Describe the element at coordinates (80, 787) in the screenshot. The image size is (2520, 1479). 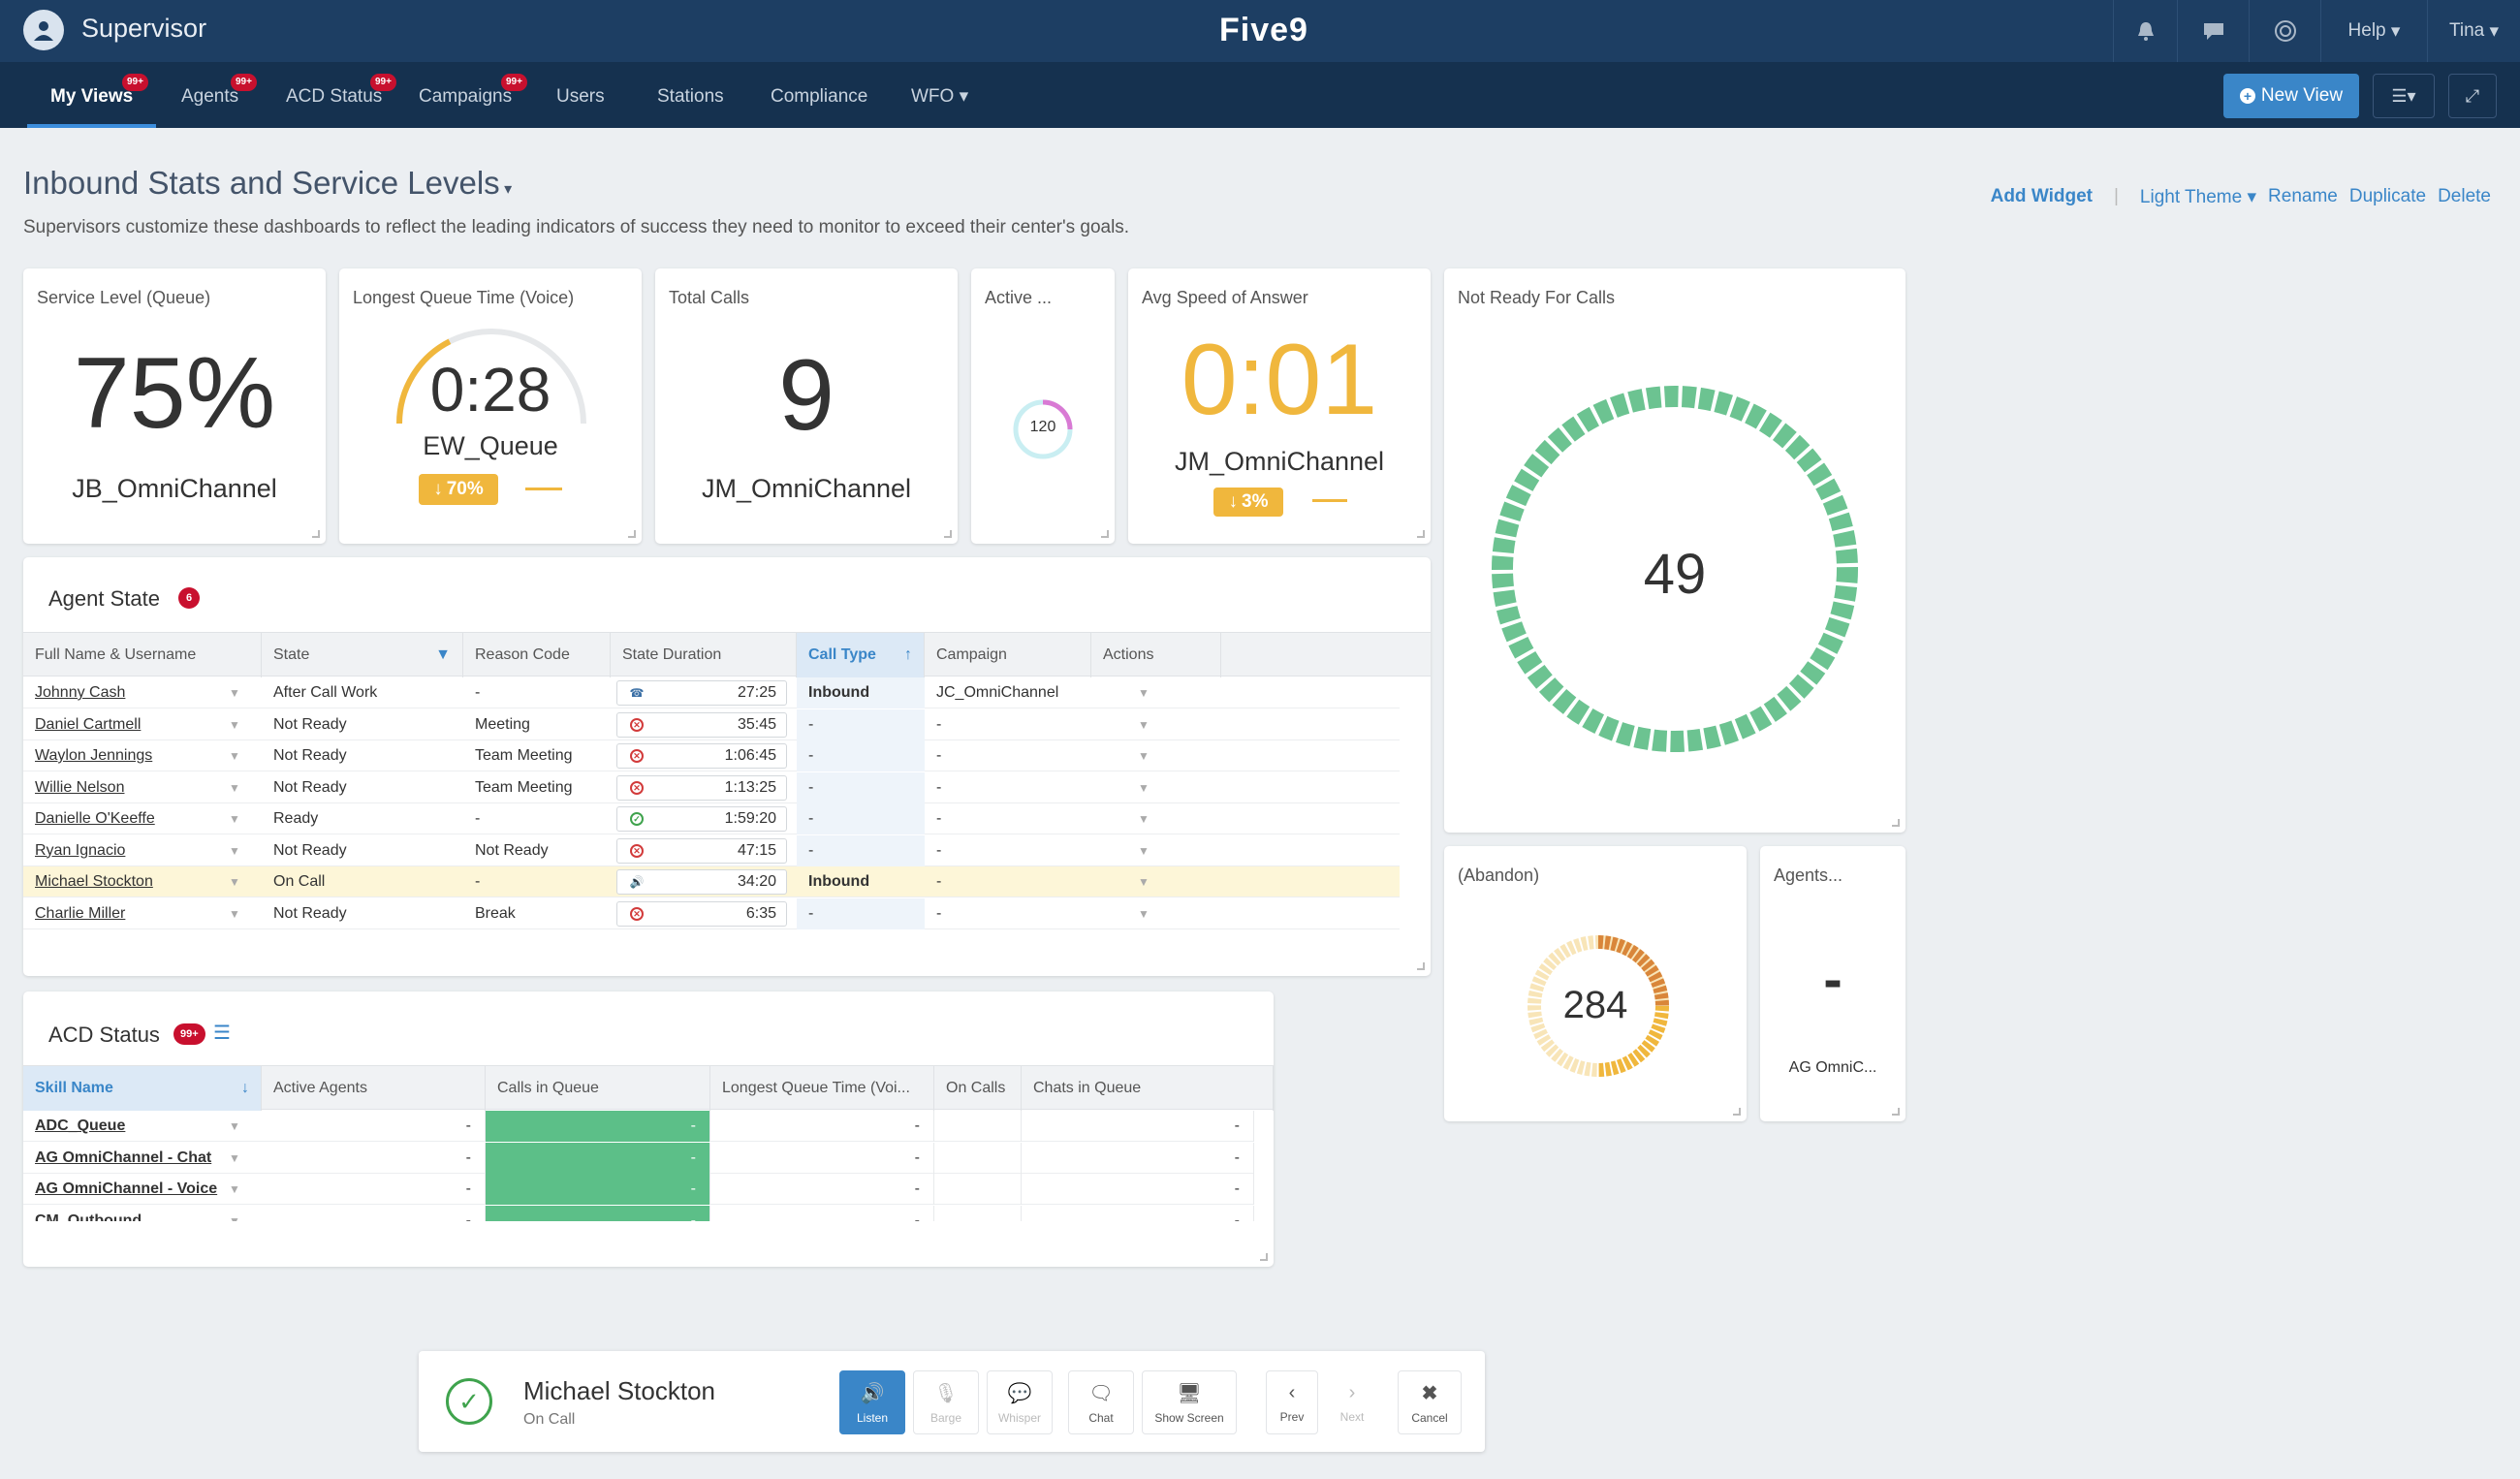
I see `agent-name-link: Willie Nelson` at that location.